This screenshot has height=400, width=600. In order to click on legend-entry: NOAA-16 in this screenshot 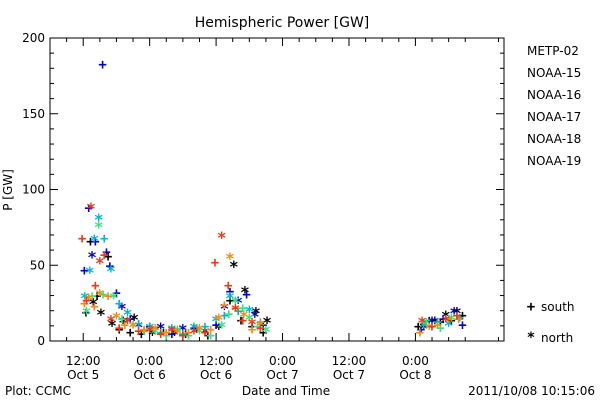, I will do `click(554, 95)`.